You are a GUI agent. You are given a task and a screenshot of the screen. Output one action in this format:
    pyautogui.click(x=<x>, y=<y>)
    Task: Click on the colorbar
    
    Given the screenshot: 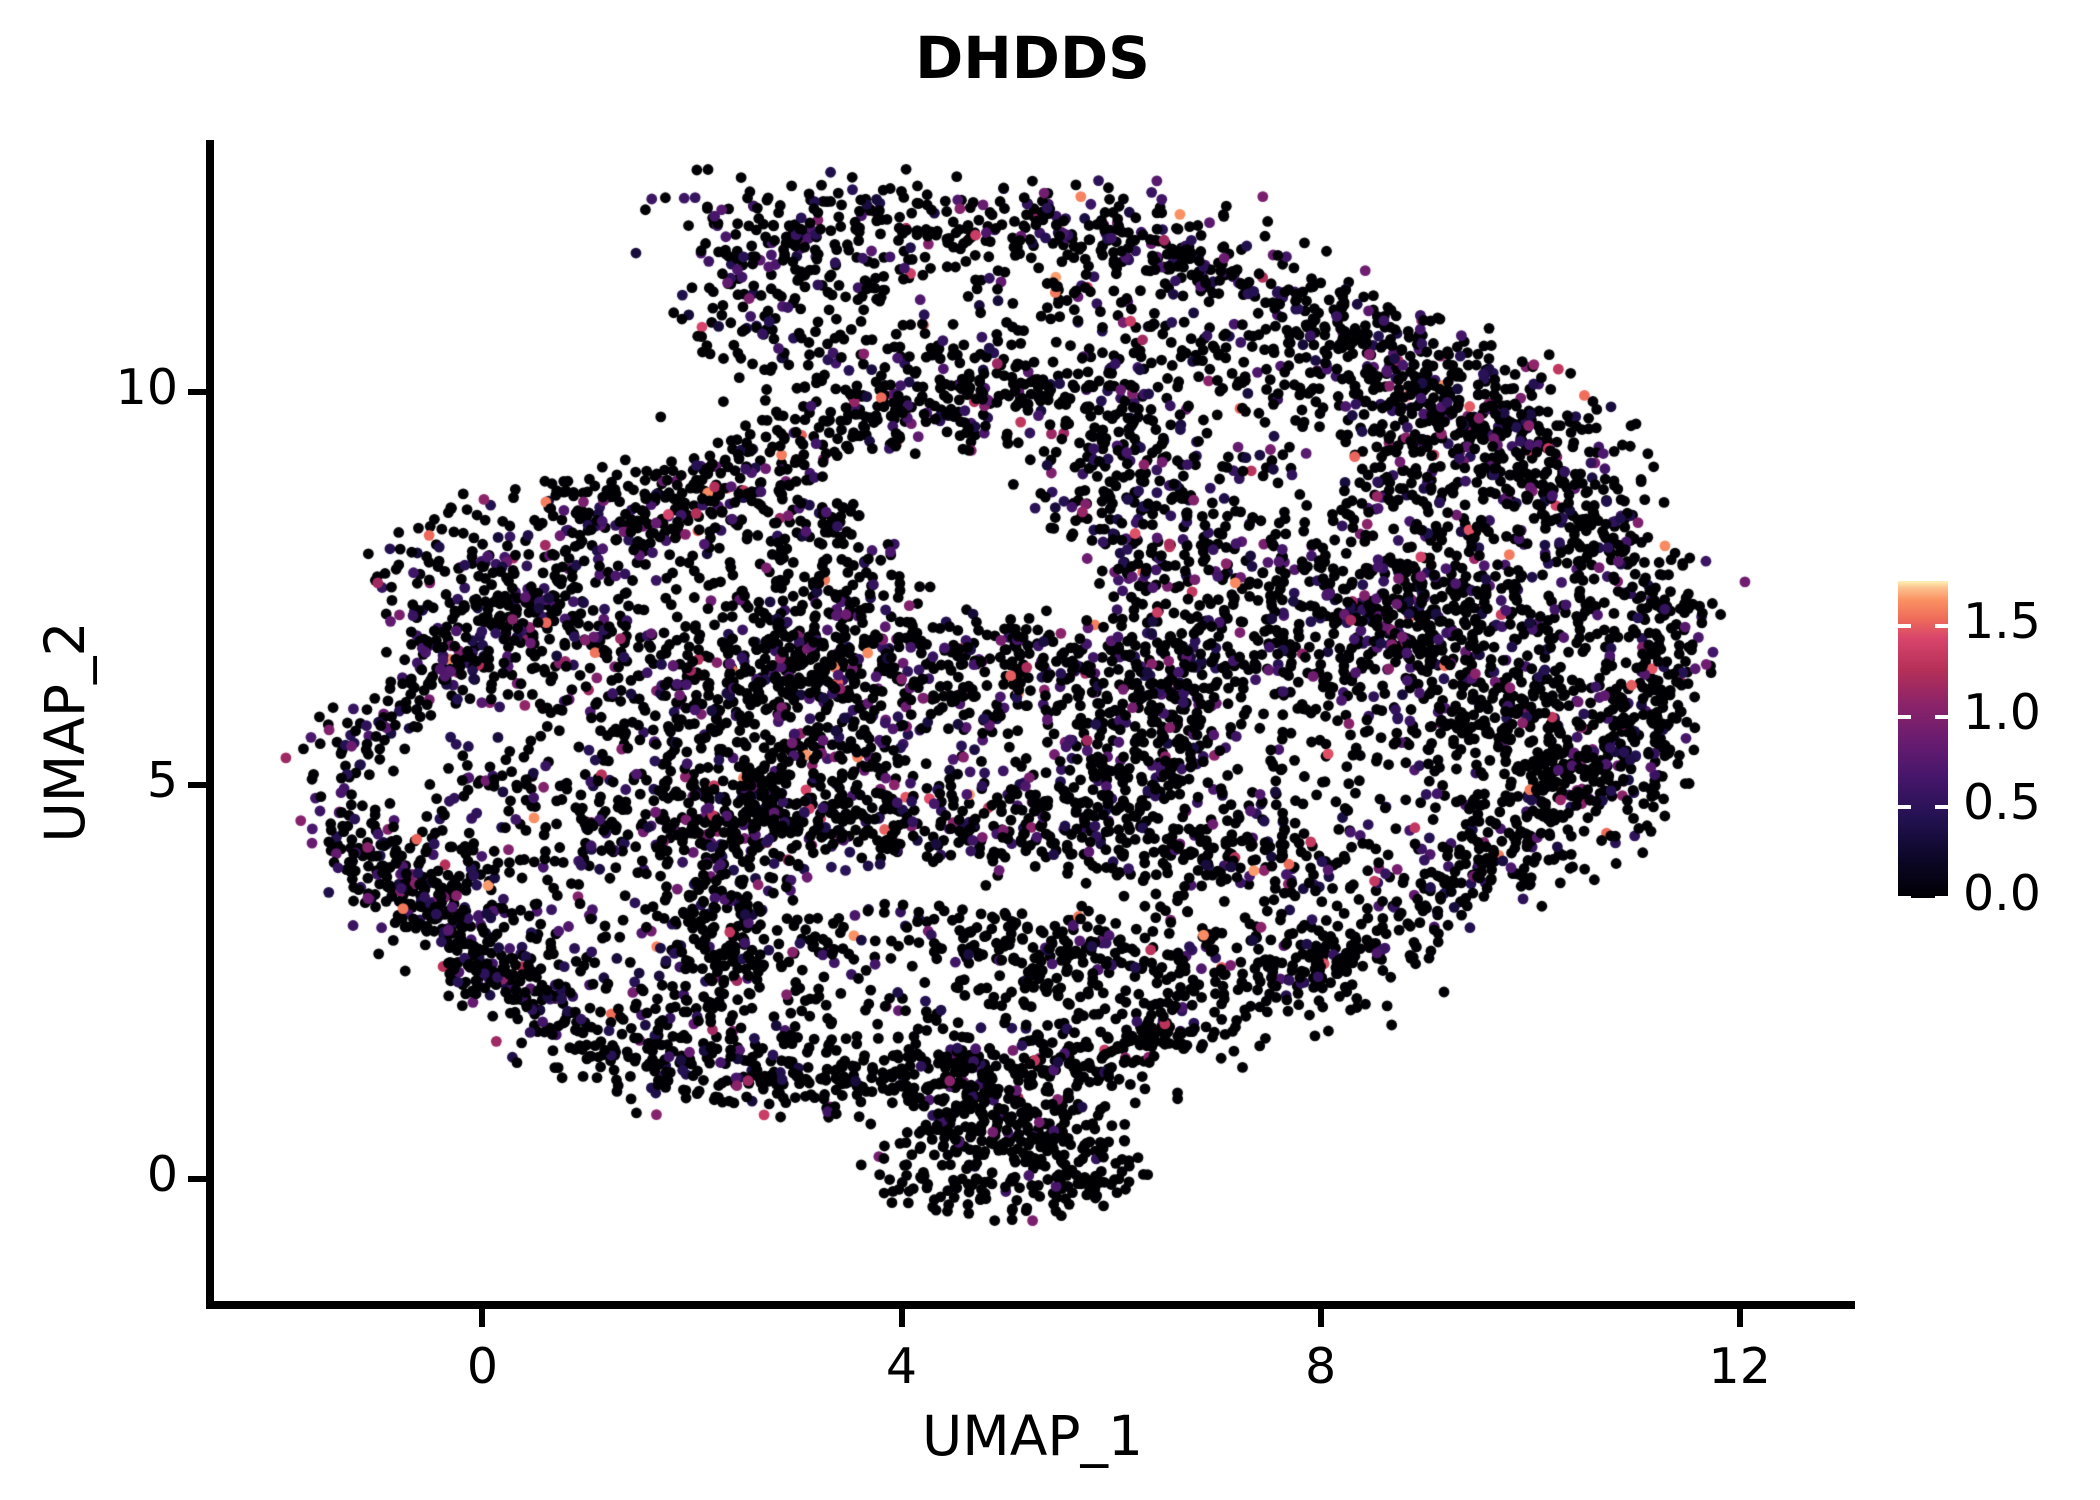 What is the action you would take?
    pyautogui.click(x=1923, y=740)
    